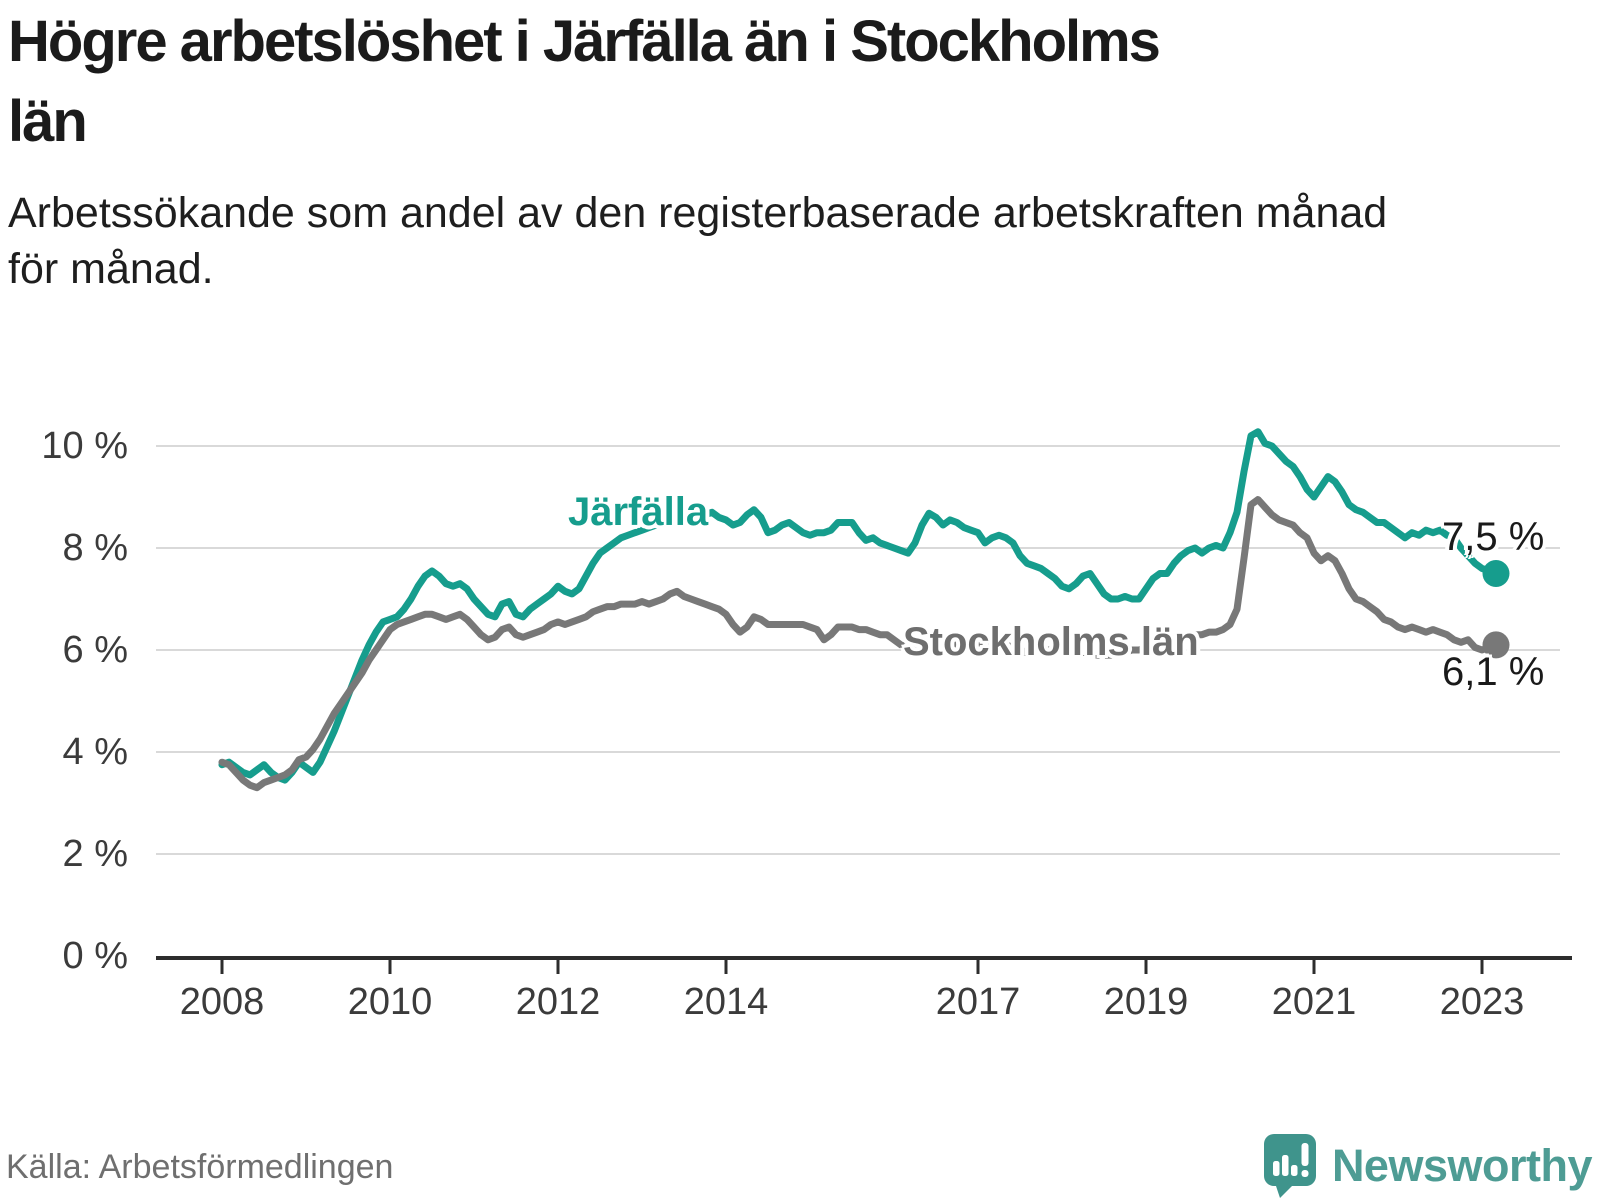 The image size is (1600, 1200). What do you see at coordinates (1314, 1002) in the screenshot?
I see `x-axis-label-2021: 2021` at bounding box center [1314, 1002].